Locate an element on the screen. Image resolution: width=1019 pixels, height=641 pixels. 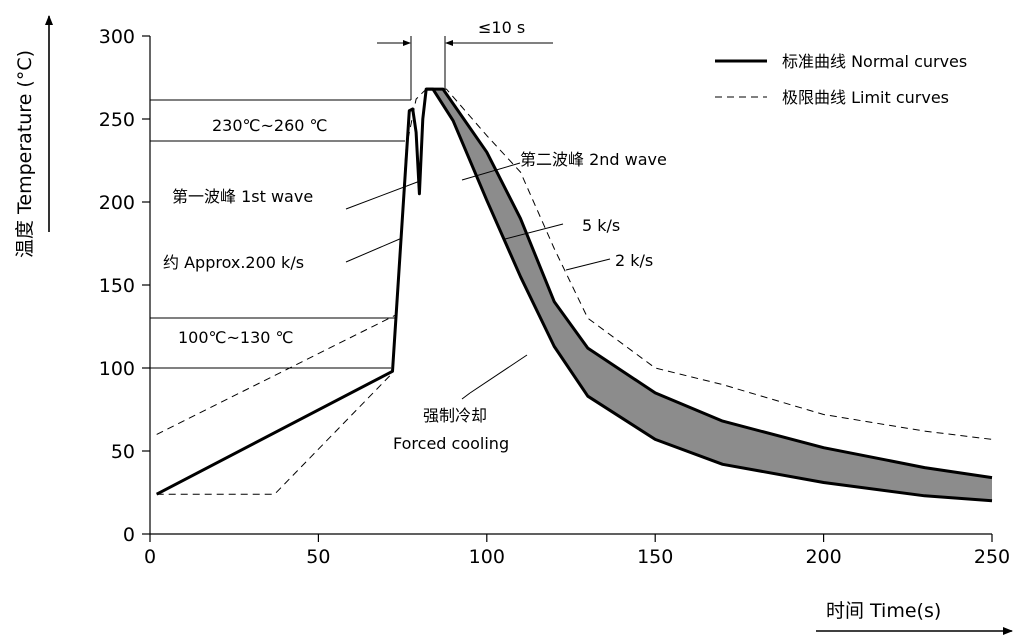
y-tick-label: 150 is located at coordinates (117, 286).